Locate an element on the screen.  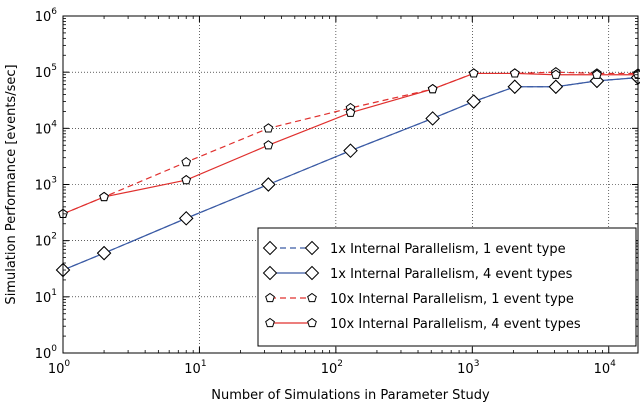
legend-label: 1x Internal Parallelism, 4 event types is located at coordinates (451, 274).